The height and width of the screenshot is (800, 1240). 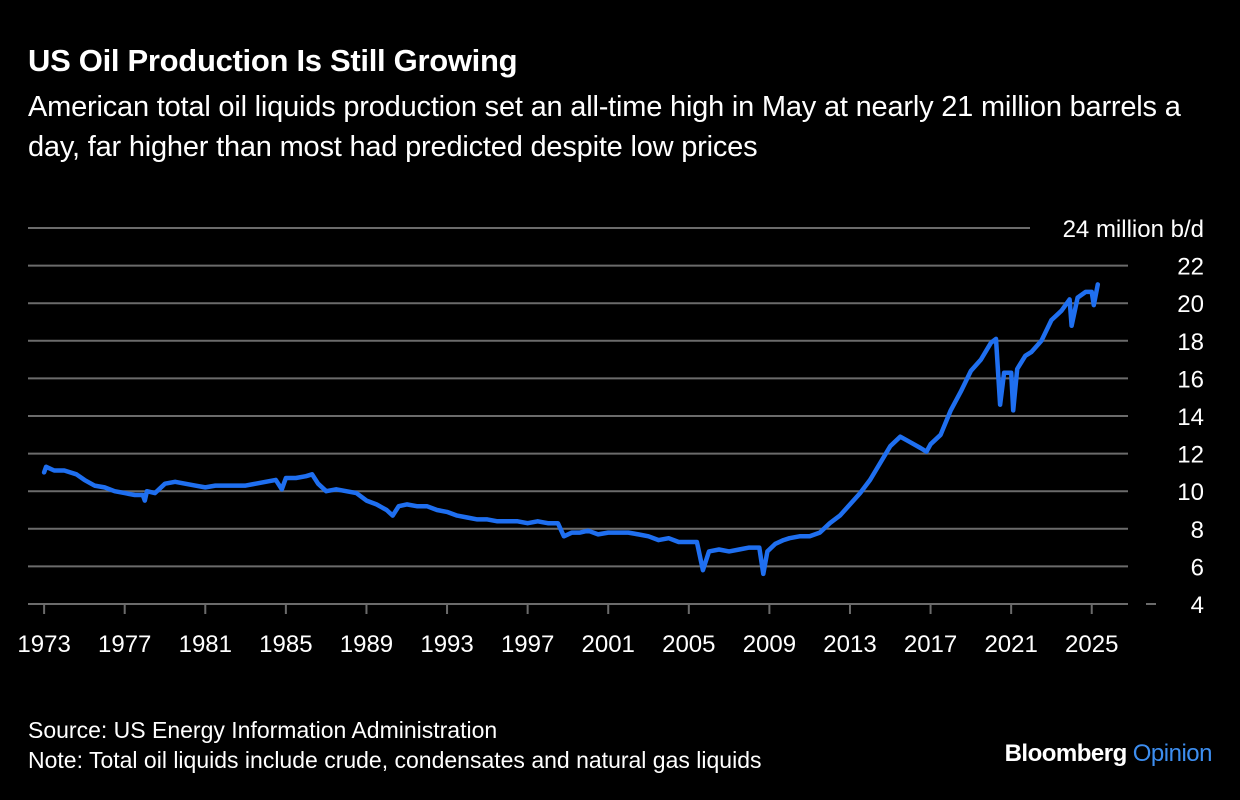 I want to click on y-tick-label: 12, so click(x=1190, y=455).